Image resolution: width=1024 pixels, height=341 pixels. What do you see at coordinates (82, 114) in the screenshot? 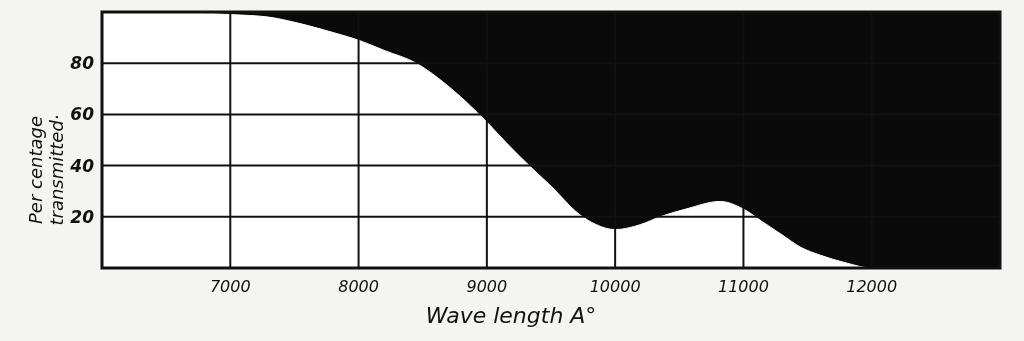
I see `y-tick-label: 60` at bounding box center [82, 114].